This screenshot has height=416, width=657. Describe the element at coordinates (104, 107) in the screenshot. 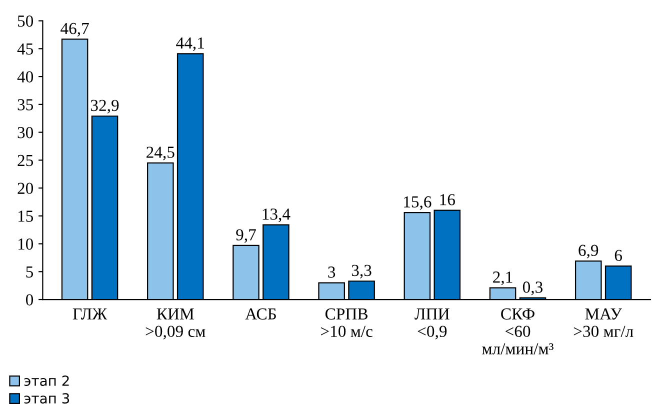

I see `data-label: 32,9` at that location.